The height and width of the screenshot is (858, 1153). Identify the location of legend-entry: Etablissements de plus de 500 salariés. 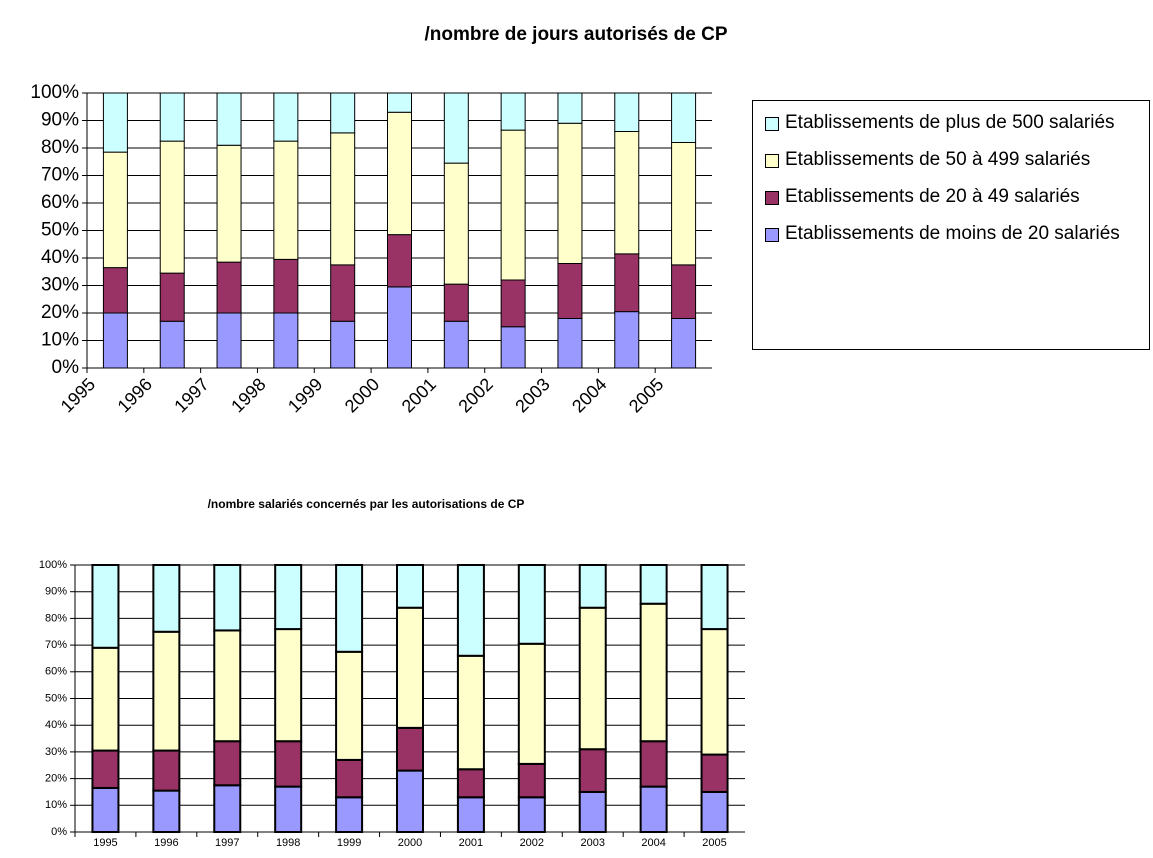
(951, 123).